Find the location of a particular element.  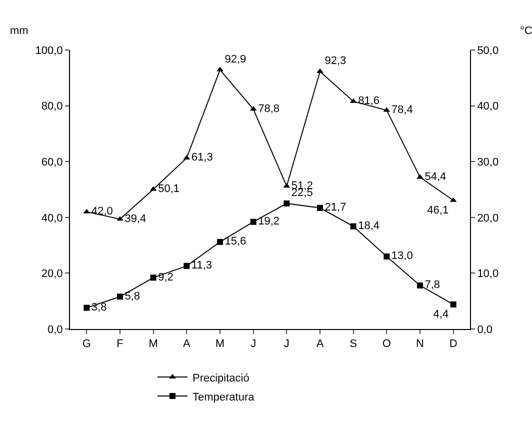

x-tick-label: G is located at coordinates (86, 344).